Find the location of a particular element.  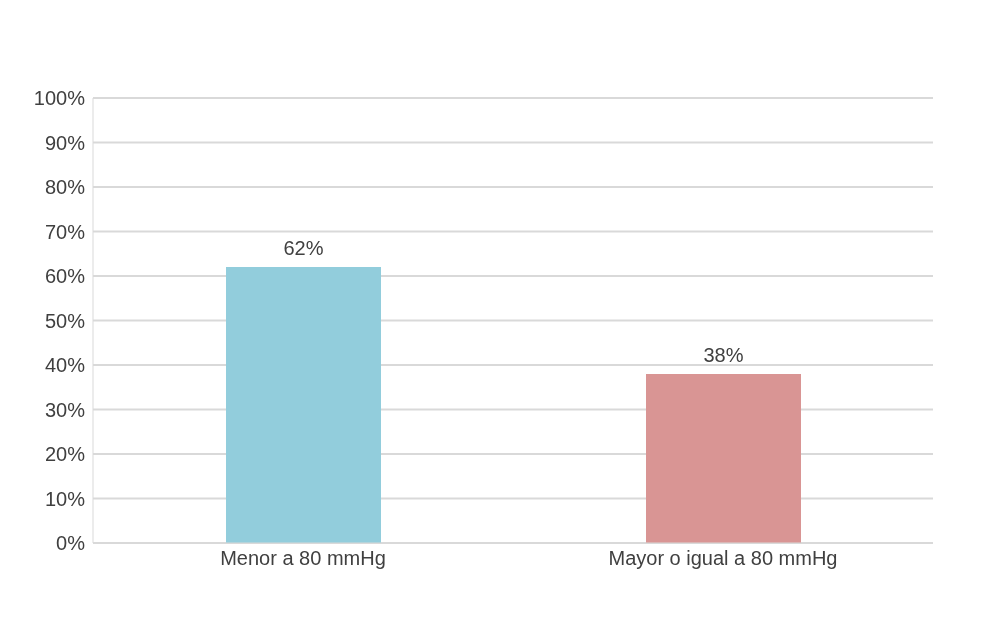

x-tick-label: Menor a 80 mmHg is located at coordinates (303, 558).